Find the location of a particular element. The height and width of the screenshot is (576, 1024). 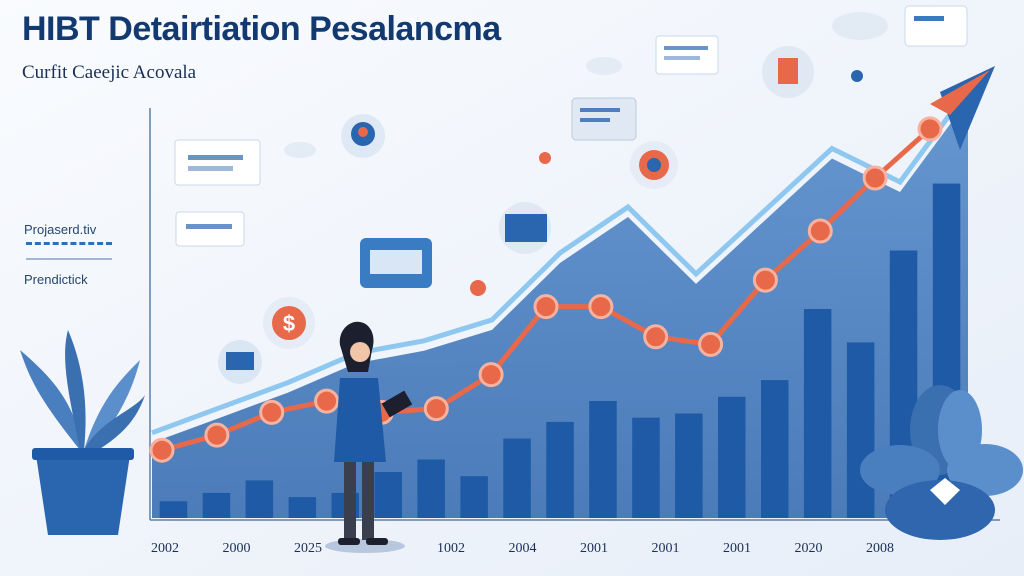

x-tick-label: 2004 is located at coordinates (523, 548).